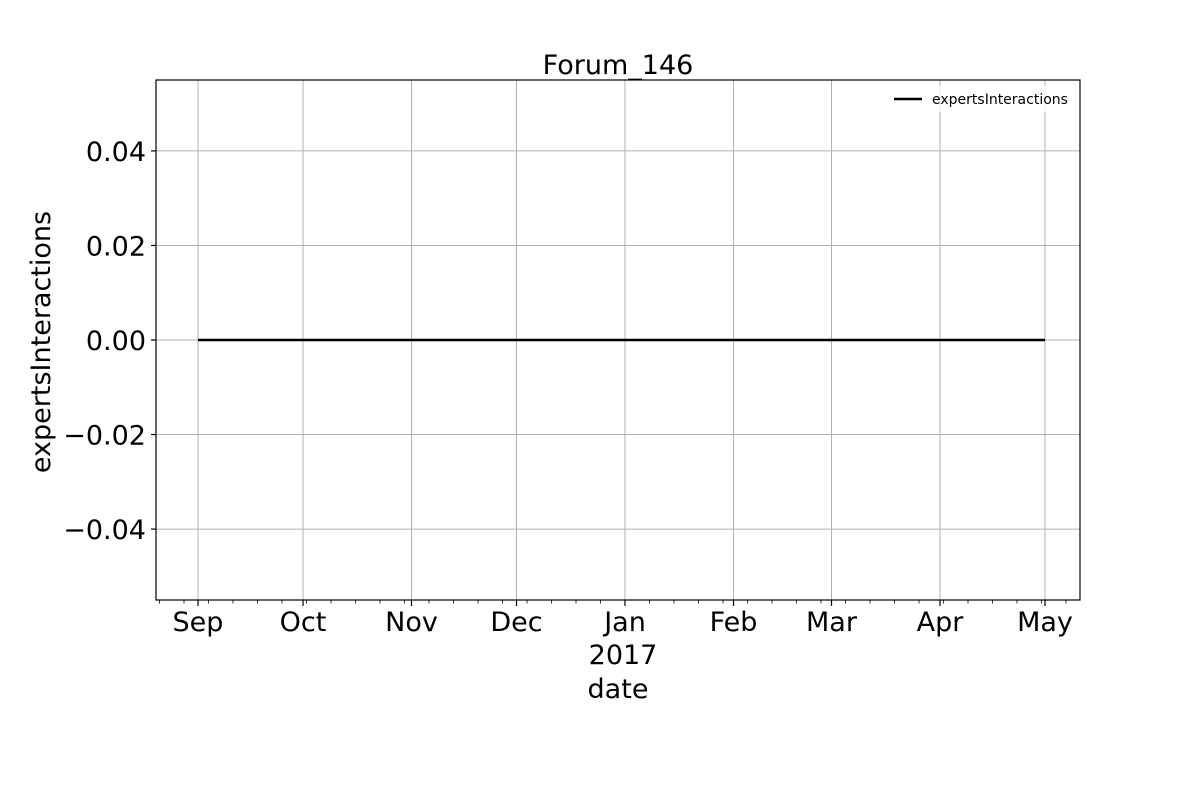 This screenshot has width=1200, height=800. I want to click on y-tick-label: −0.04, so click(104, 530).